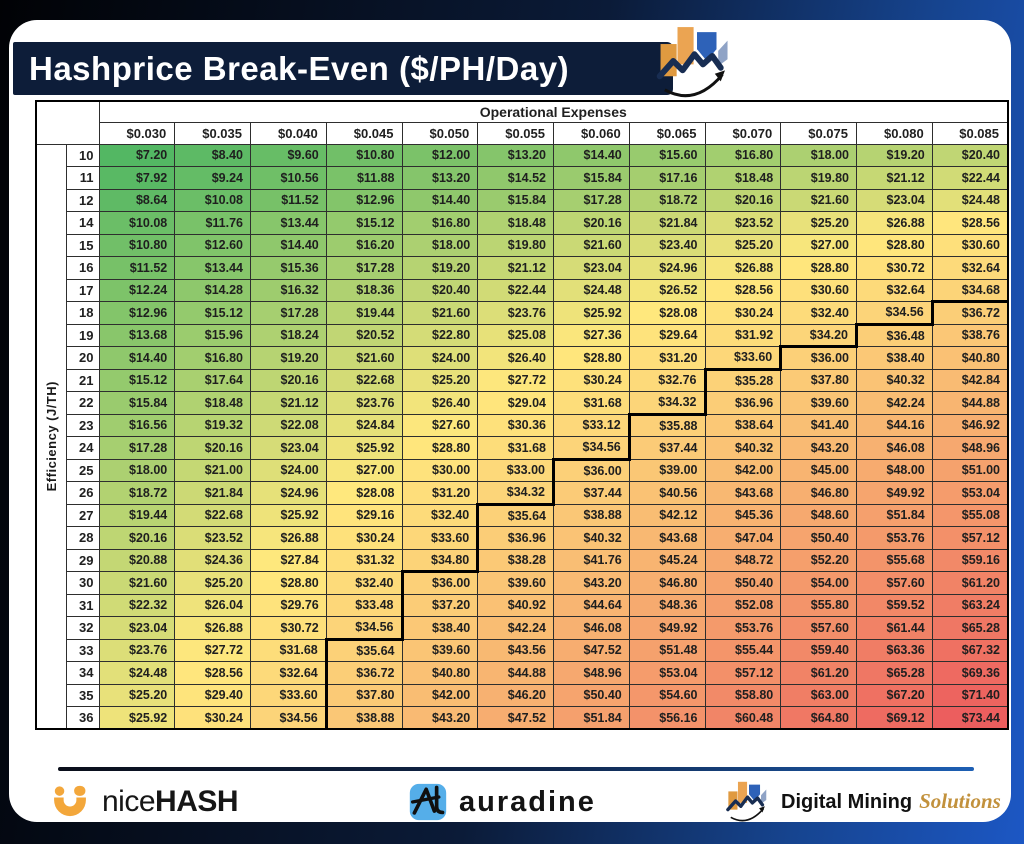  I want to click on value-cell: $27.60, so click(440, 425).